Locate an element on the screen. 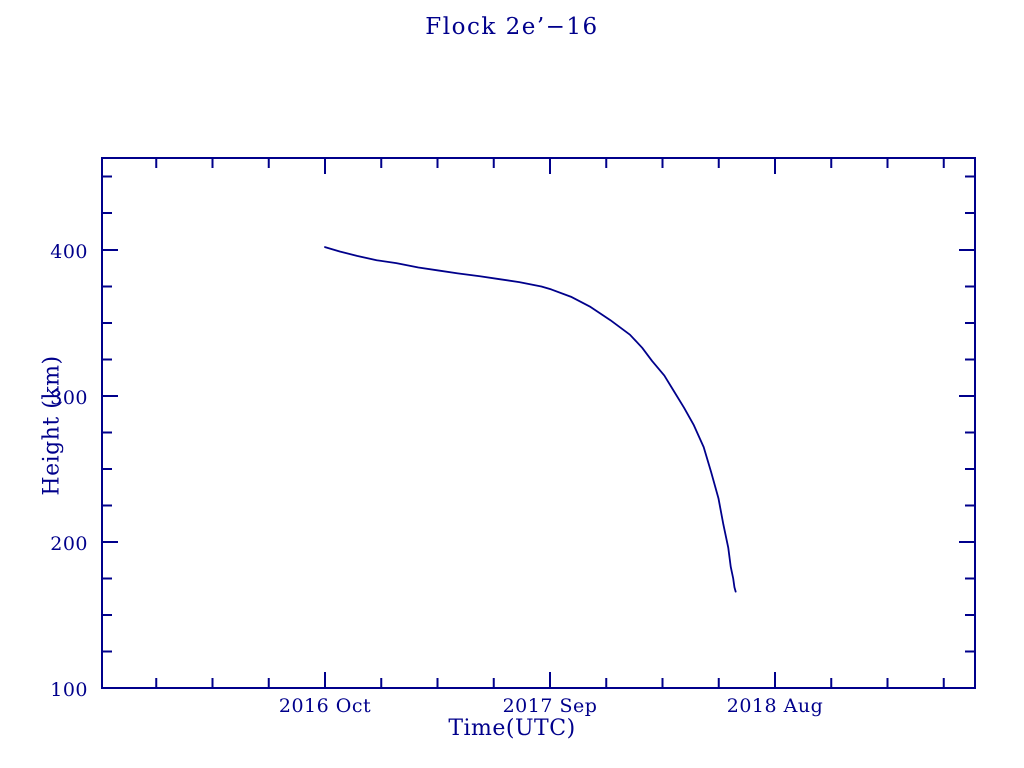 The image size is (1024, 768). y-tick-label-400: 400 is located at coordinates (69, 252).